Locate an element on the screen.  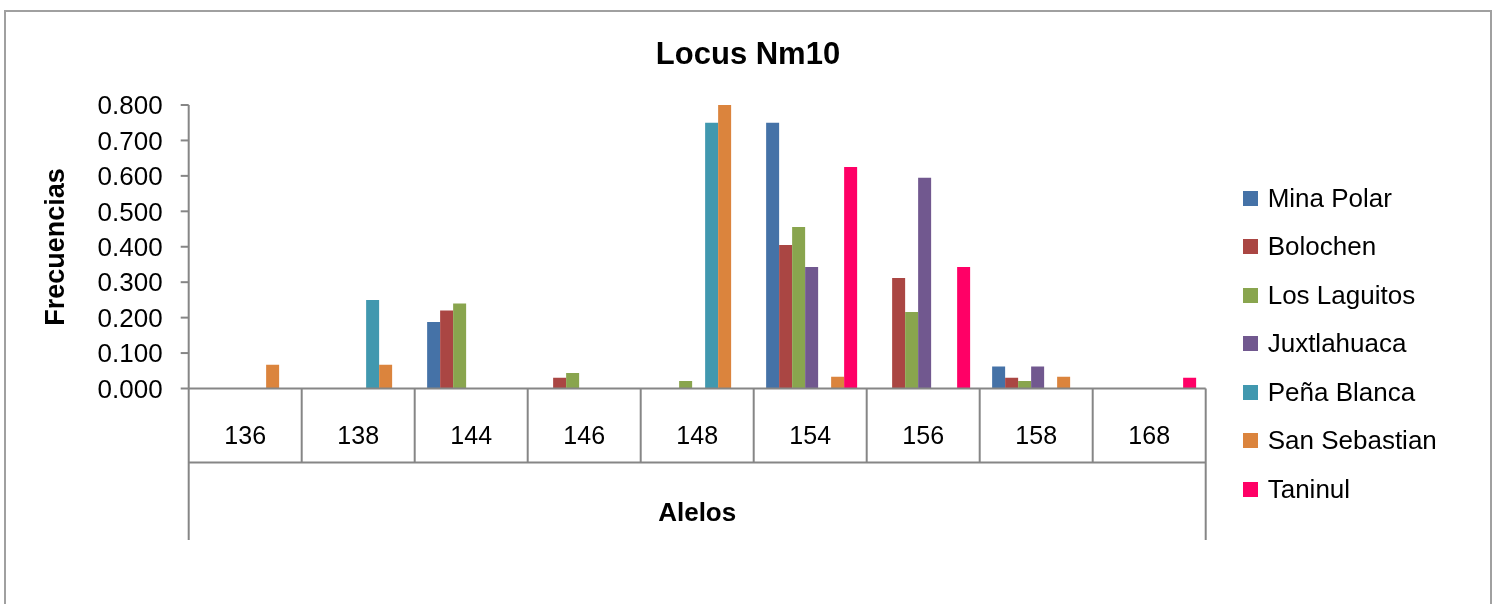
x-tick-label: 156 is located at coordinates (923, 435).